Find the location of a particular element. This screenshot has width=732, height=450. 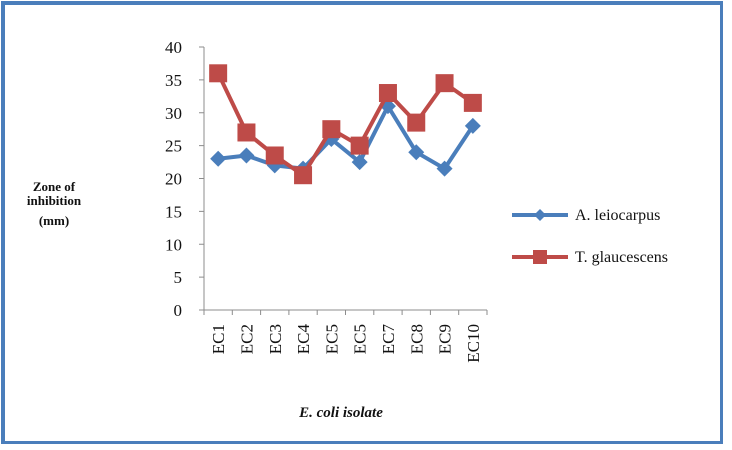

y-tick-label: 20 is located at coordinates (173, 179).